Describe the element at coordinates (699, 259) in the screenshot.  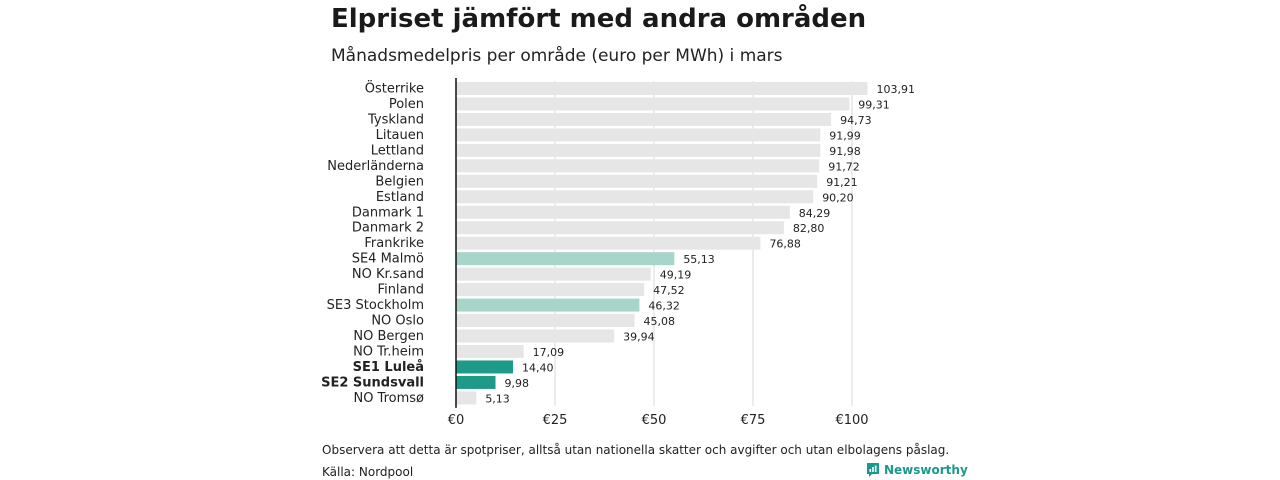
I see `value-label: 55,13` at that location.